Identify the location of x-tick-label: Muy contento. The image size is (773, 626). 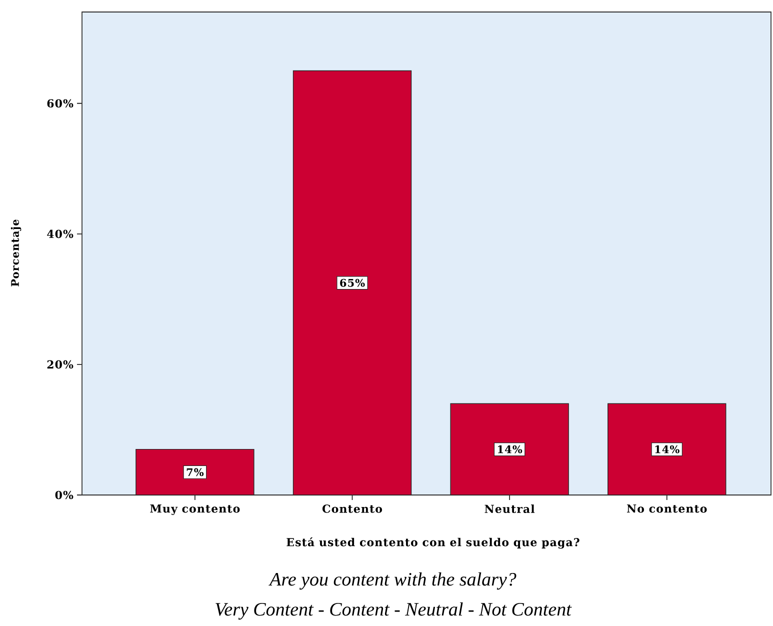
(195, 509).